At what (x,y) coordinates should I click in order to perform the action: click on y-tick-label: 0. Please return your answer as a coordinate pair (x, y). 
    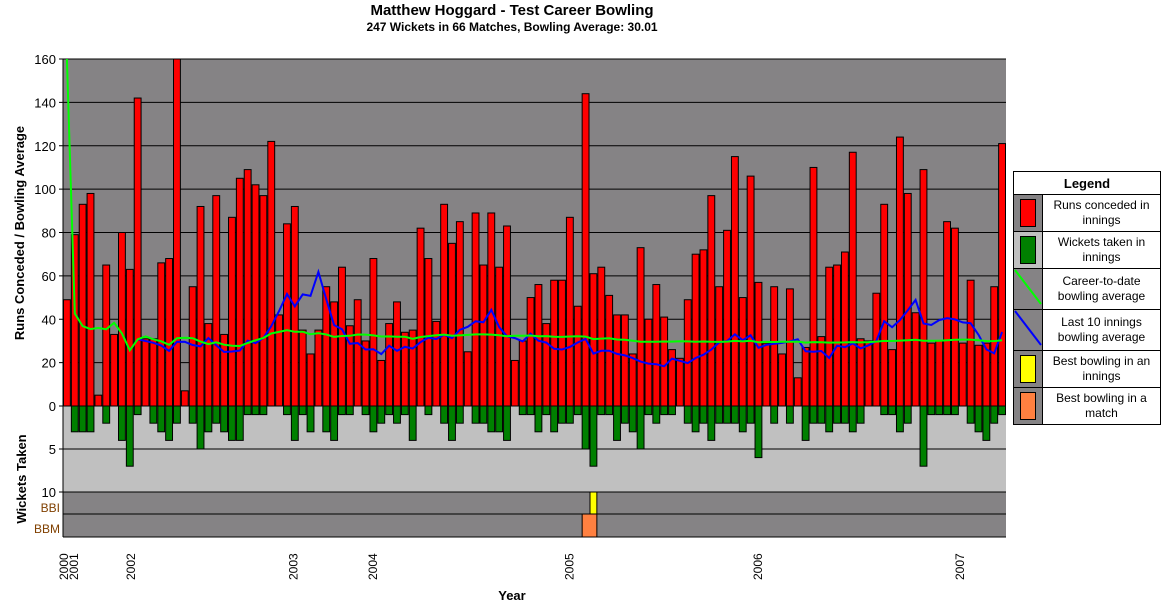
    Looking at the image, I should click on (52, 406).